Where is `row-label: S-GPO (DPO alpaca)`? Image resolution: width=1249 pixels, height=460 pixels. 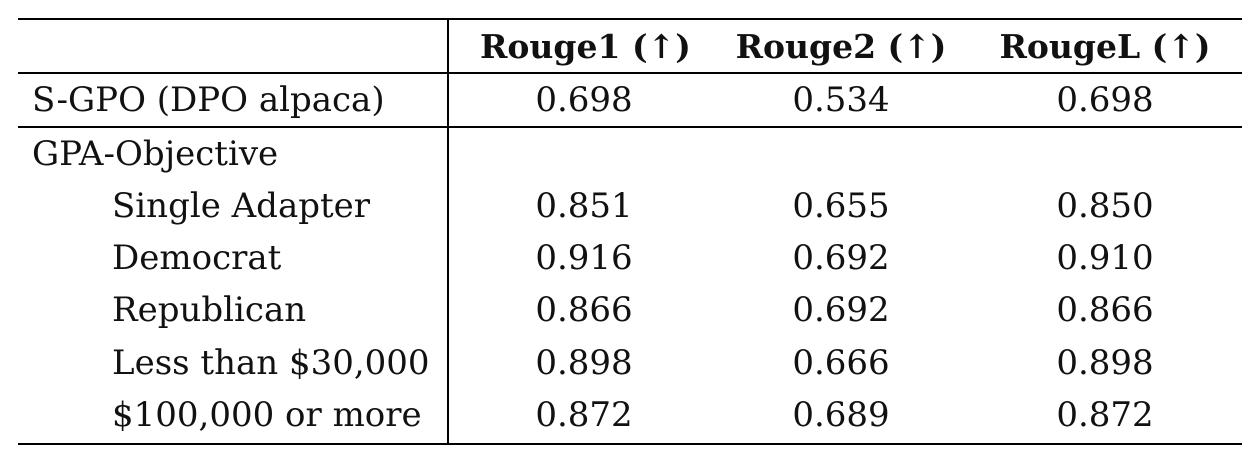
row-label: S-GPO (DPO alpaca) is located at coordinates (208, 100).